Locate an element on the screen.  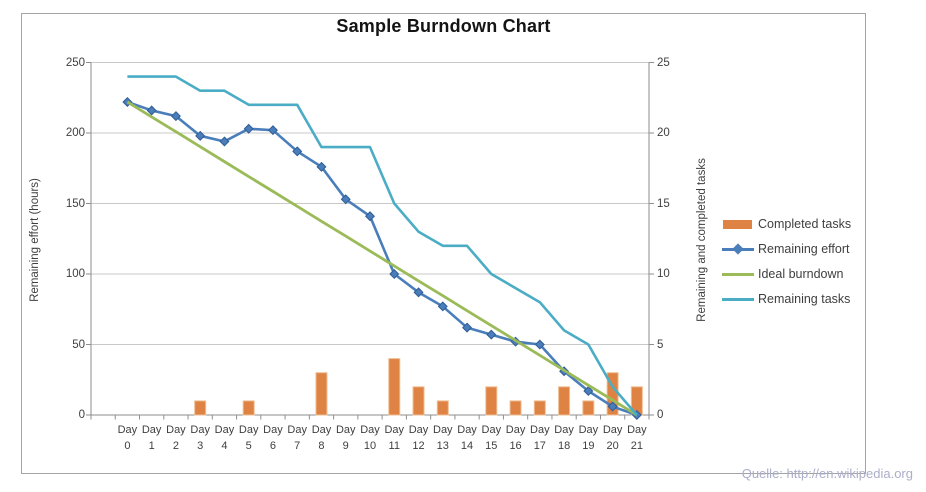
legend-bar-swatch-icon is located at coordinates (738, 224).